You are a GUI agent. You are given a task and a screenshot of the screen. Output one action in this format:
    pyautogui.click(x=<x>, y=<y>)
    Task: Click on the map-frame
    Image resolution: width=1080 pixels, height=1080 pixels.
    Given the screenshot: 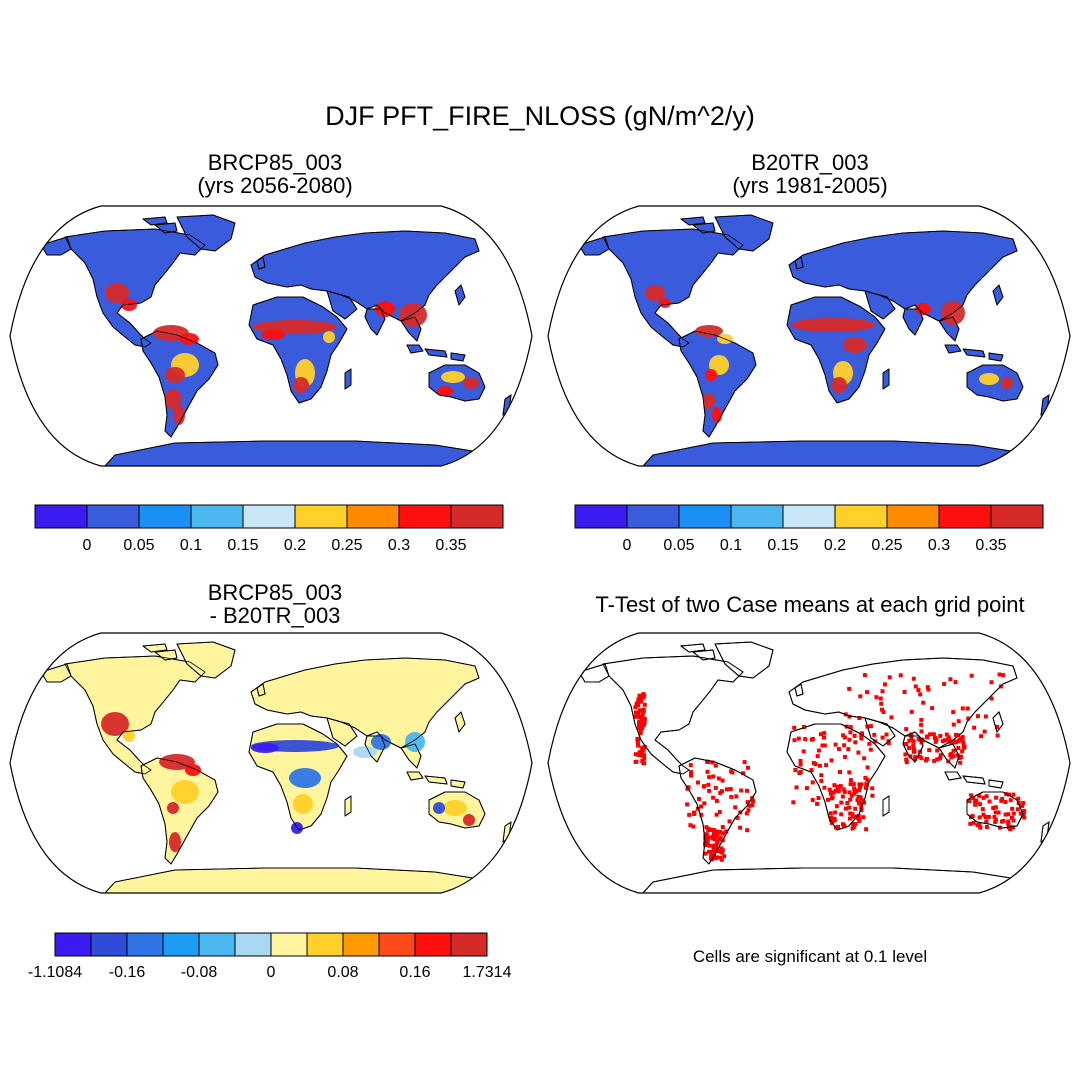 What is the action you would take?
    pyautogui.click(x=809, y=336)
    